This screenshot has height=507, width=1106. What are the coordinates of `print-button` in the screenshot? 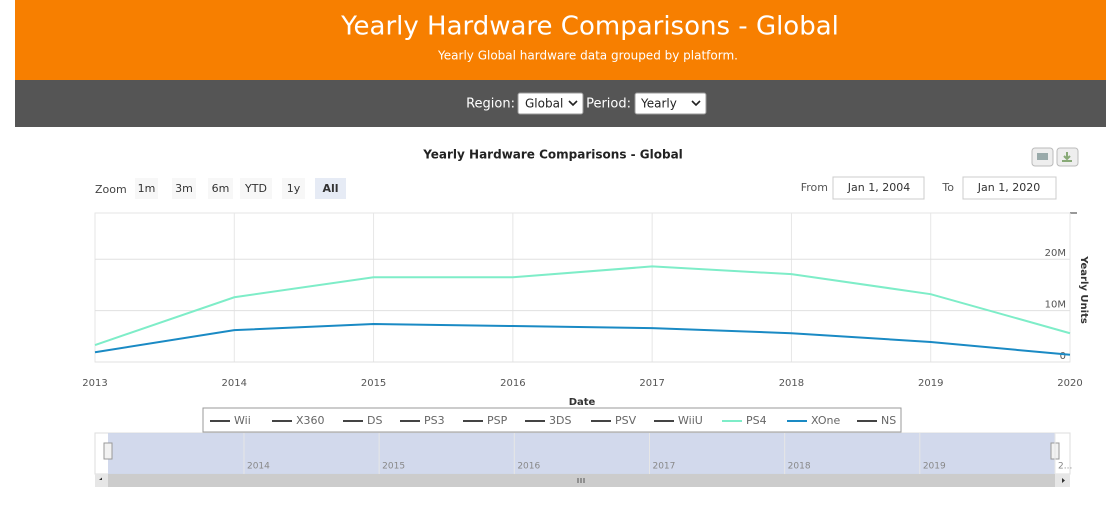 It's located at (1042, 157).